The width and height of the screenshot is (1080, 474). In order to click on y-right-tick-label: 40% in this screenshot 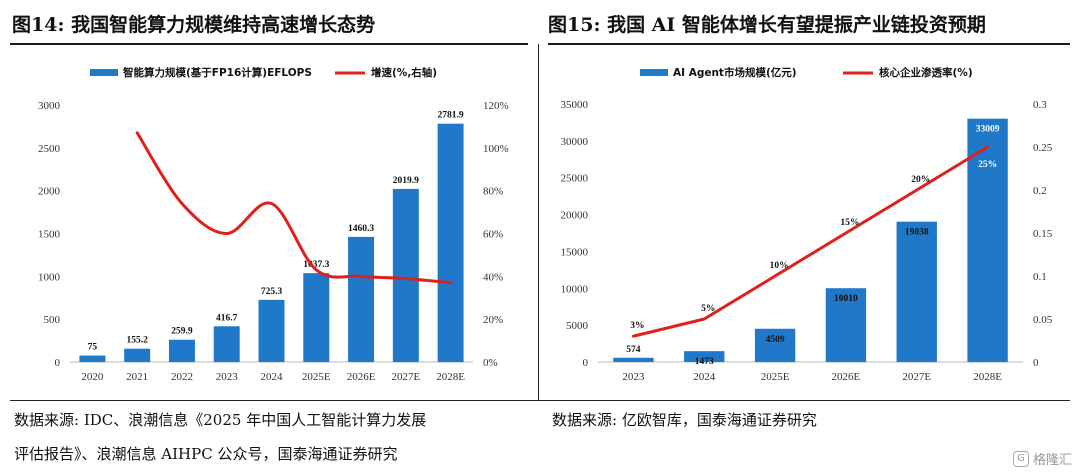, I will do `click(493, 277)`.